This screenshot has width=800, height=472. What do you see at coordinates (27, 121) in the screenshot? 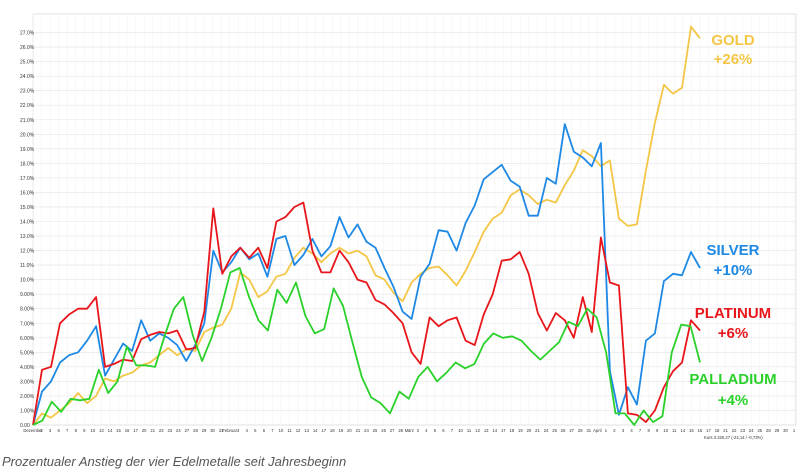
I see `y-tick-label: 21.0%` at bounding box center [27, 121].